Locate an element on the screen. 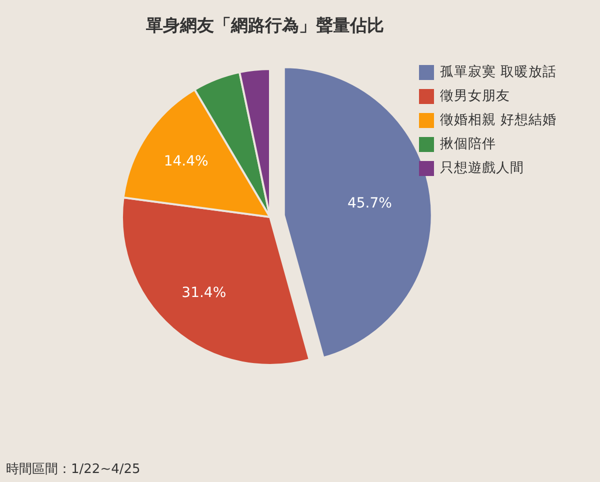  chart-title: 單身網友「網路行為」聲量佔比 is located at coordinates (265, 26).